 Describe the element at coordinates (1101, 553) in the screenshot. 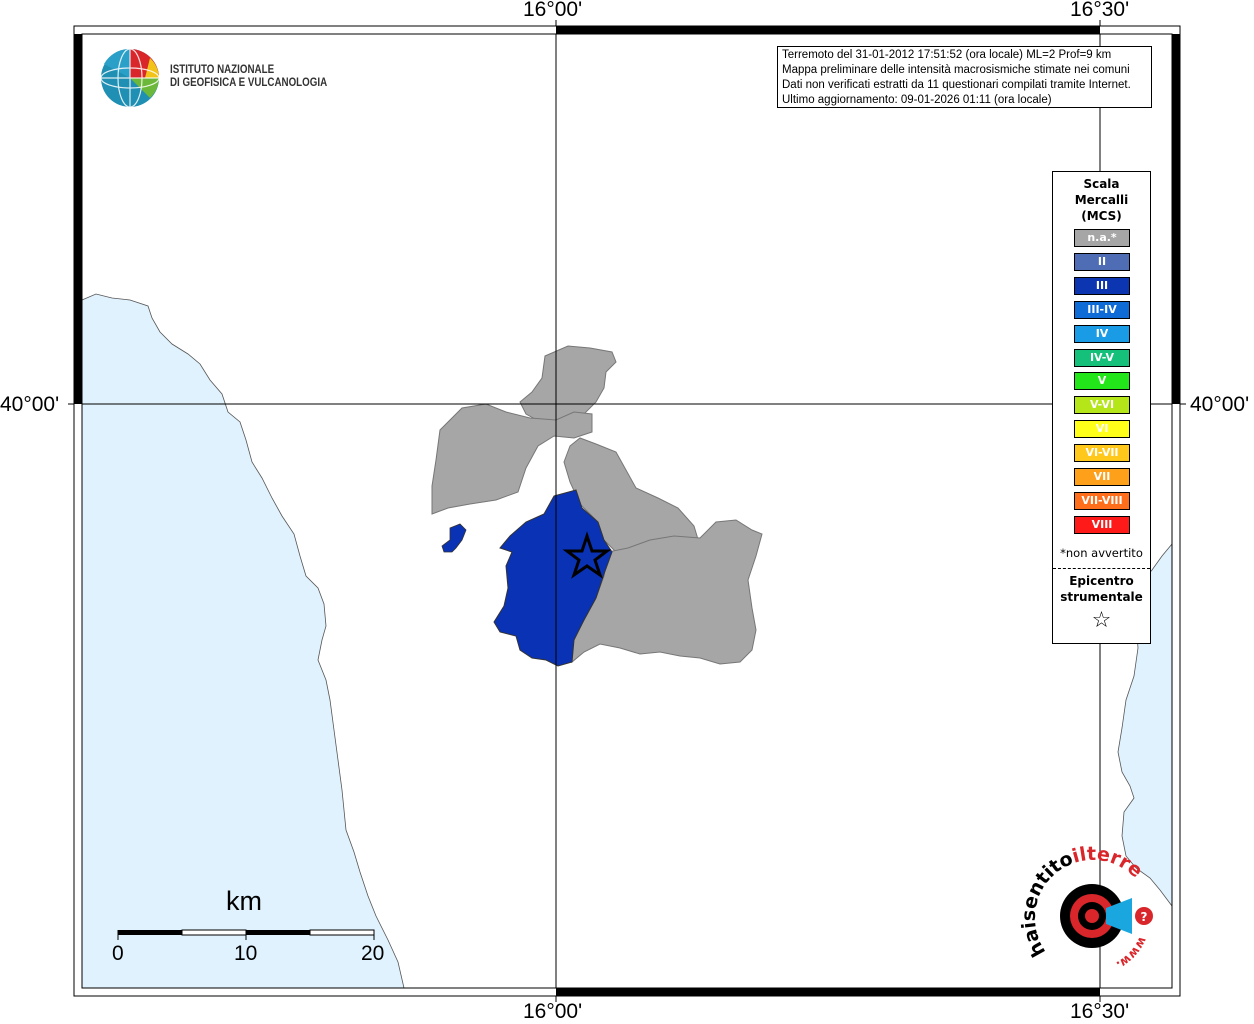

I see `legend-note: *non avvertito` at that location.